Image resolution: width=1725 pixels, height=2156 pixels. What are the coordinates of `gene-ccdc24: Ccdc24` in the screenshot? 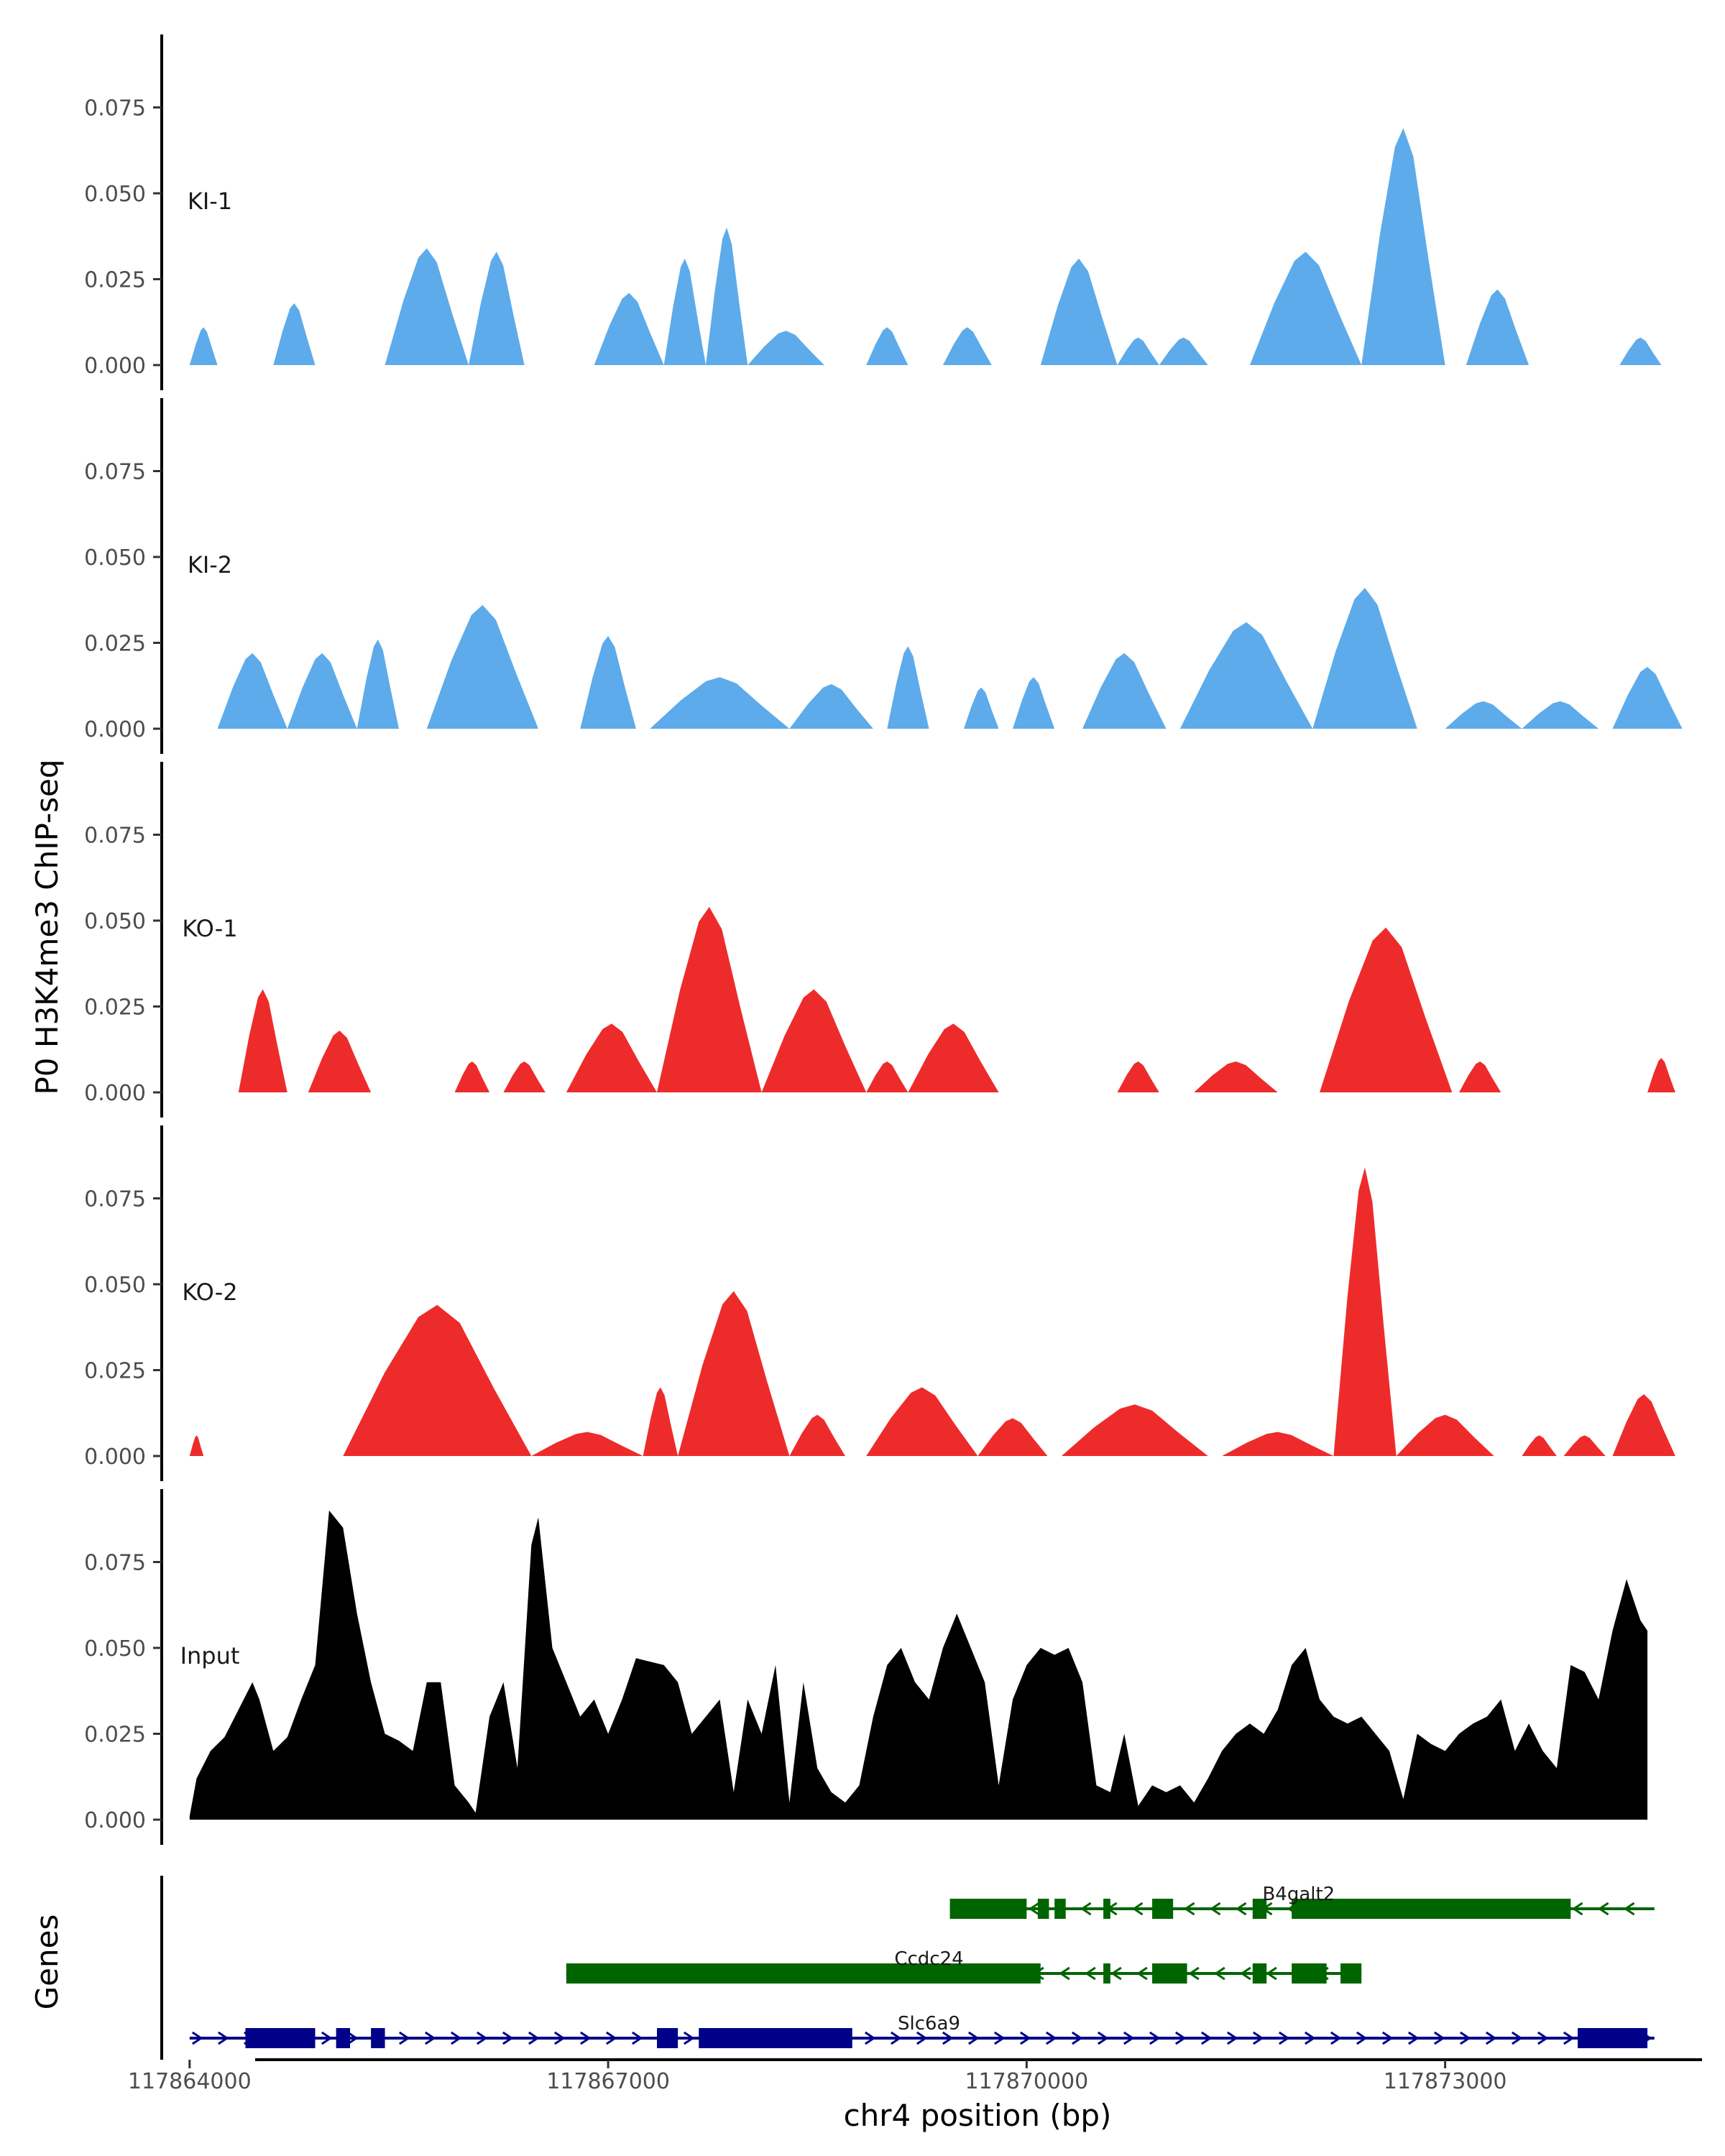 It's located at (964, 1966).